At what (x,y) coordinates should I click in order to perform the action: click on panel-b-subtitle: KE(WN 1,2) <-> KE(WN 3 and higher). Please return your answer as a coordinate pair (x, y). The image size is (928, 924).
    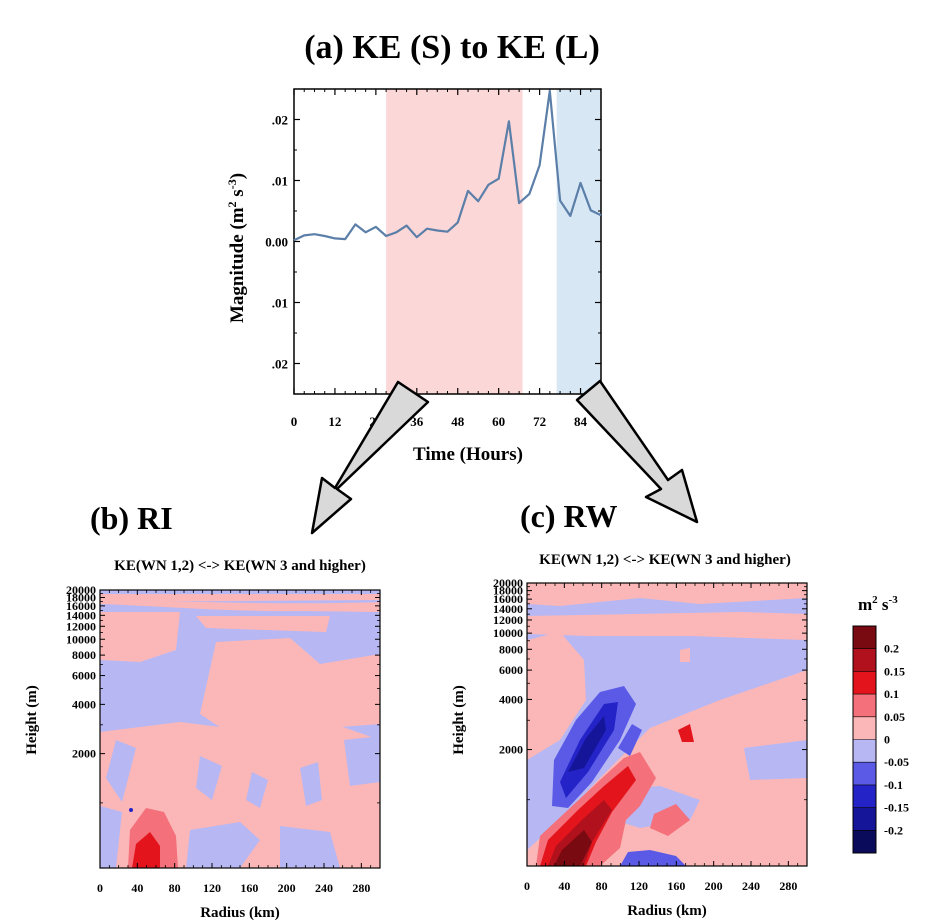
    Looking at the image, I should click on (240, 566).